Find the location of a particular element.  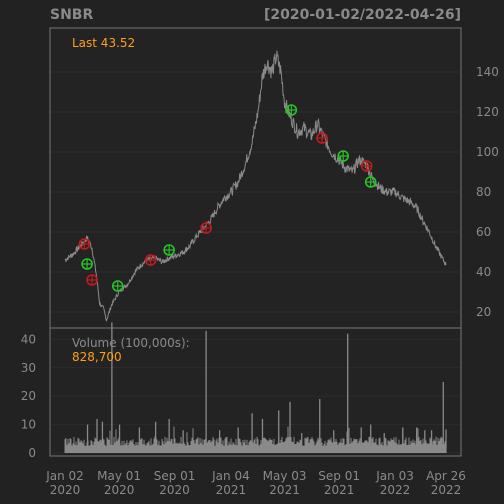

price-tick-label: 60 is located at coordinates (483, 232).